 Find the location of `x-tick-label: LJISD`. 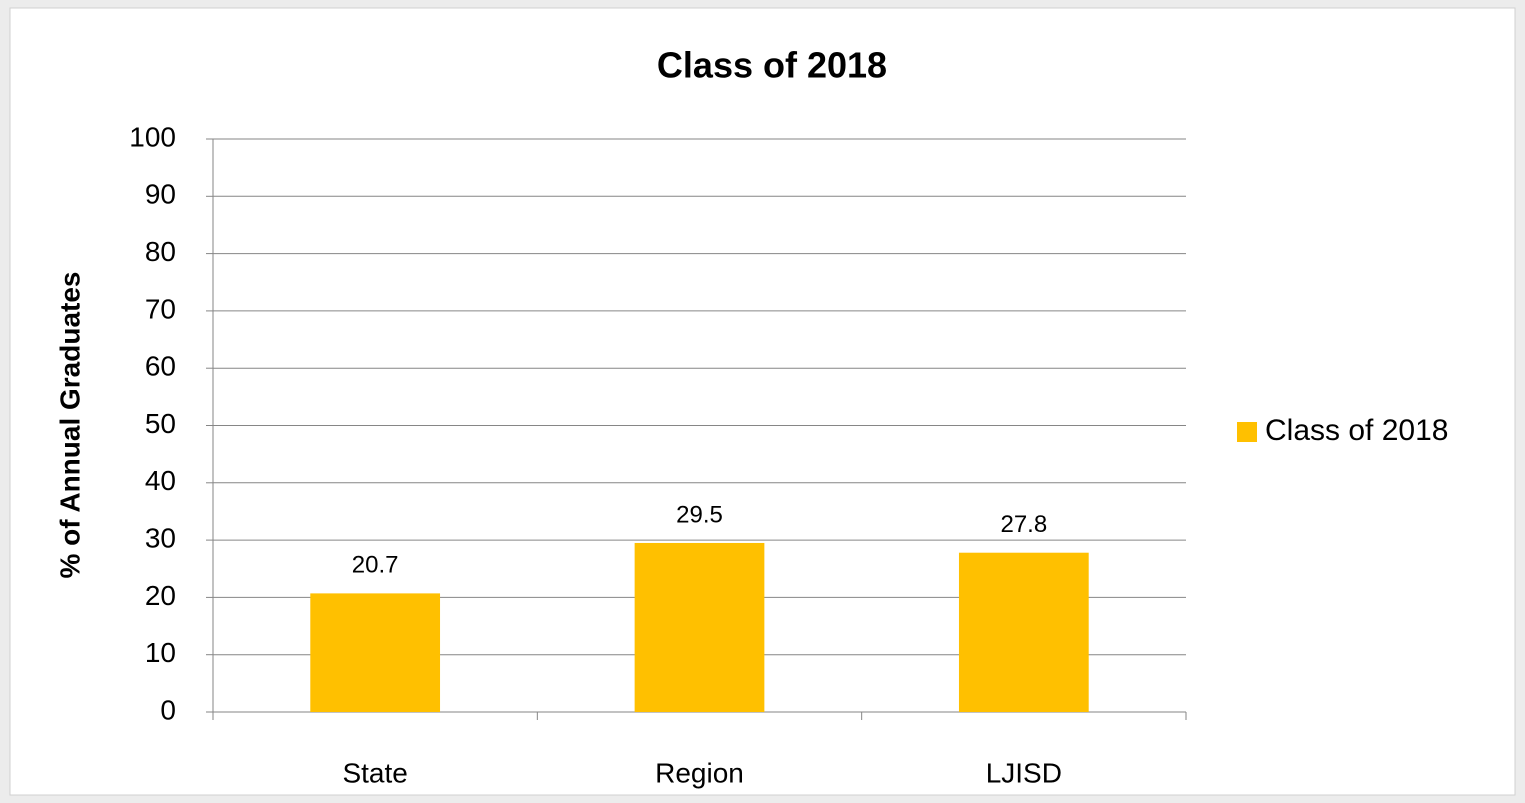

x-tick-label: LJISD is located at coordinates (1024, 772).